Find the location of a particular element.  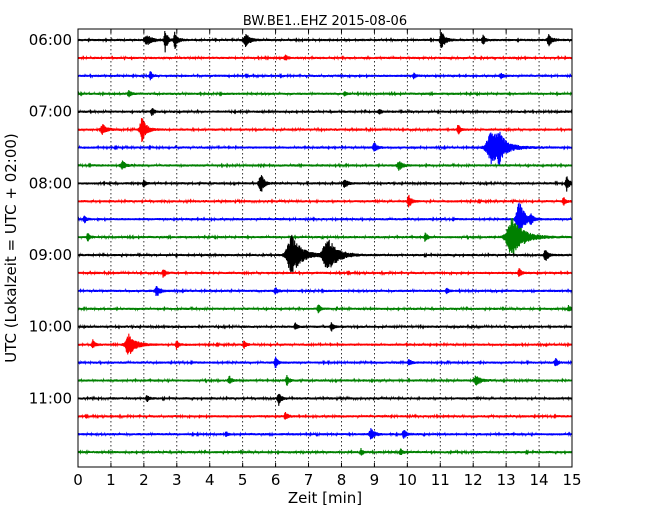

x-tick-label-13: 13 is located at coordinates (506, 480).